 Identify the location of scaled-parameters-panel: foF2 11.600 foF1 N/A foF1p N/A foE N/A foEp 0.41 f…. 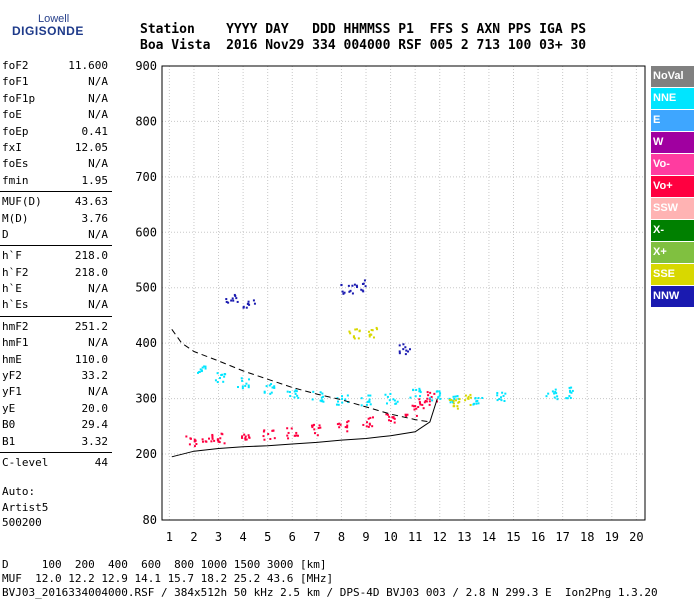
(56, 264).